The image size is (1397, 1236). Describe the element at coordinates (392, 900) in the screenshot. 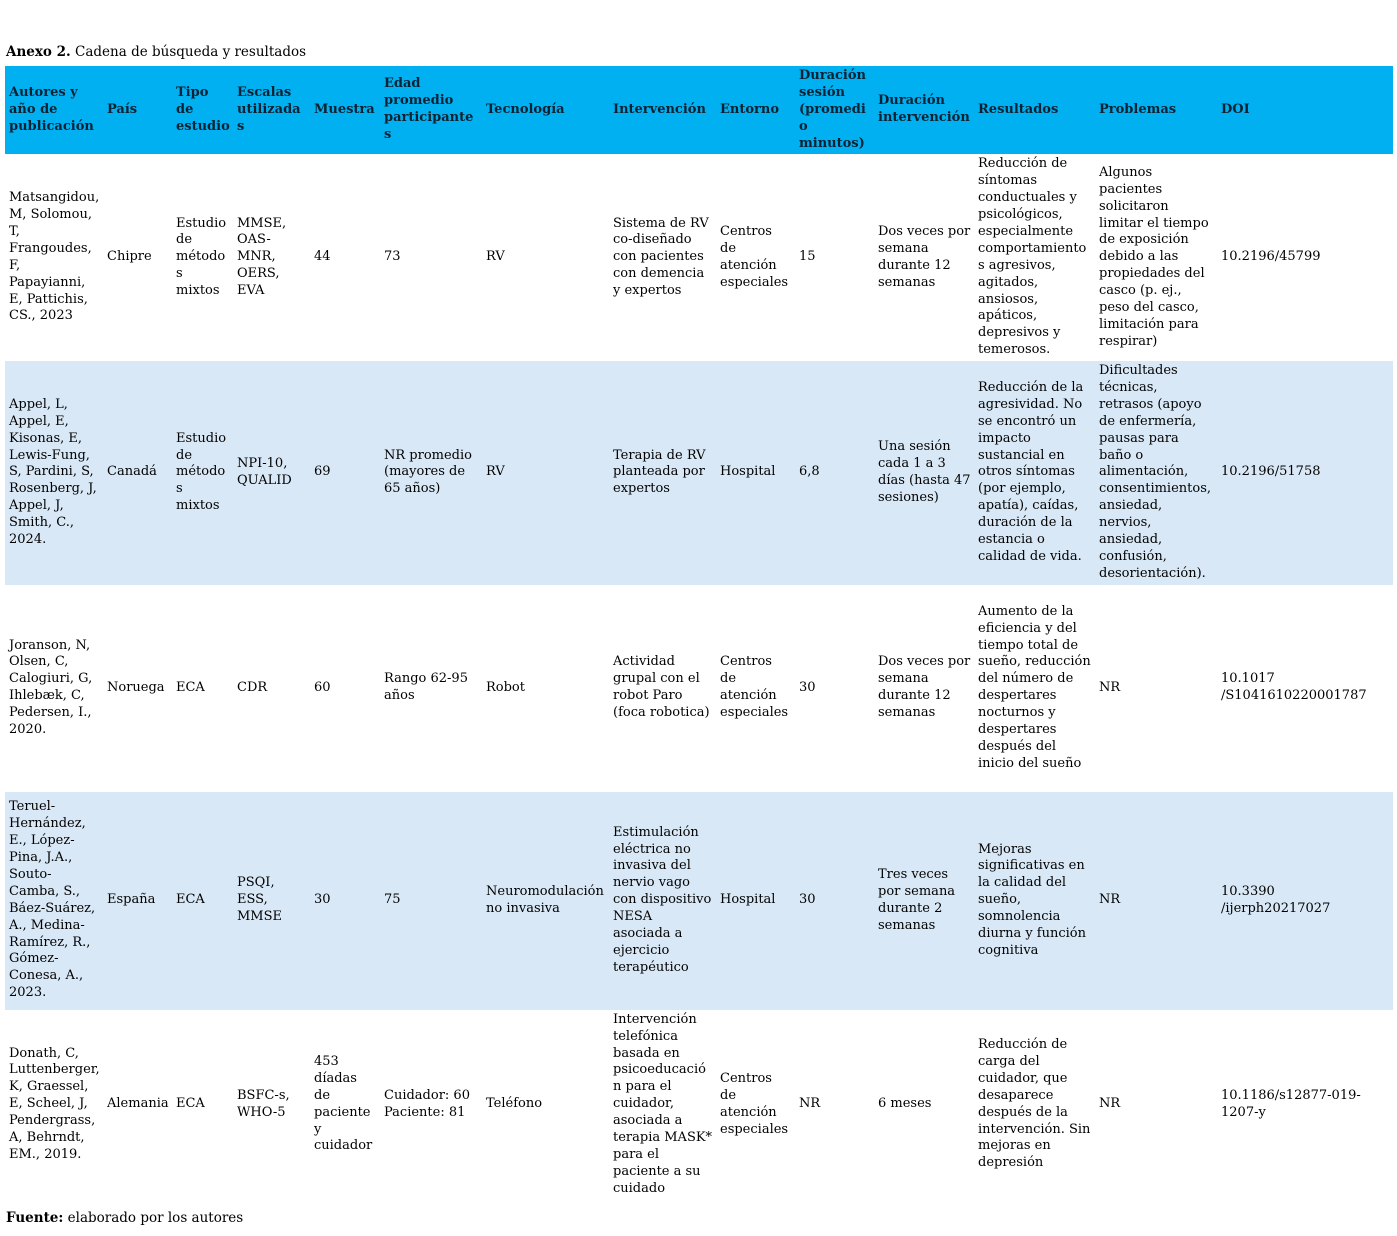

I see `table-cell: 75` at that location.